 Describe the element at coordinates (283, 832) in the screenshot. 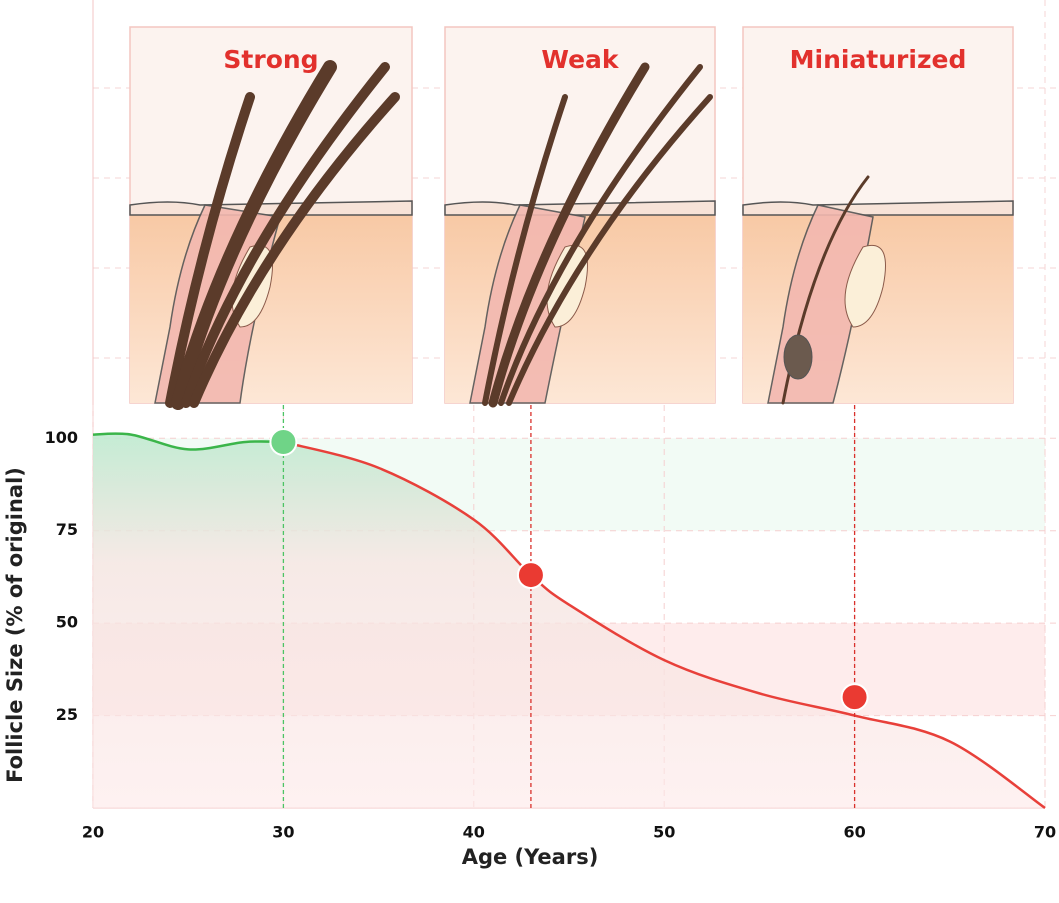

I see `x-tick-label: 30` at that location.